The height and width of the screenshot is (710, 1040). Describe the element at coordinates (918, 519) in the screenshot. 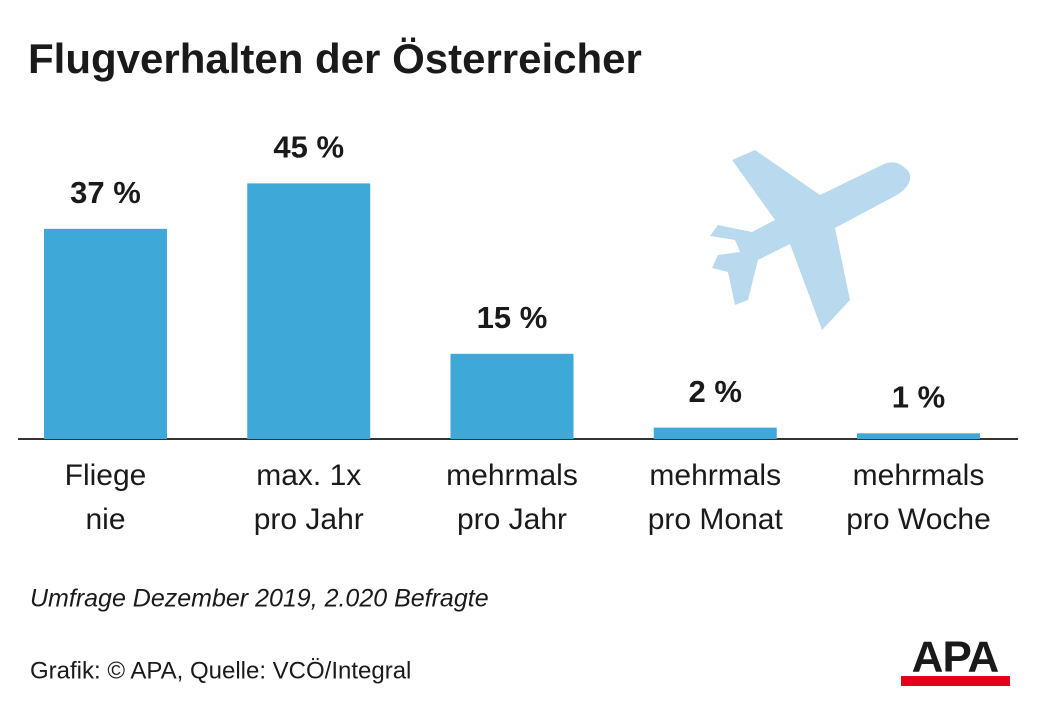

I see `category-label: pro Woche` at that location.